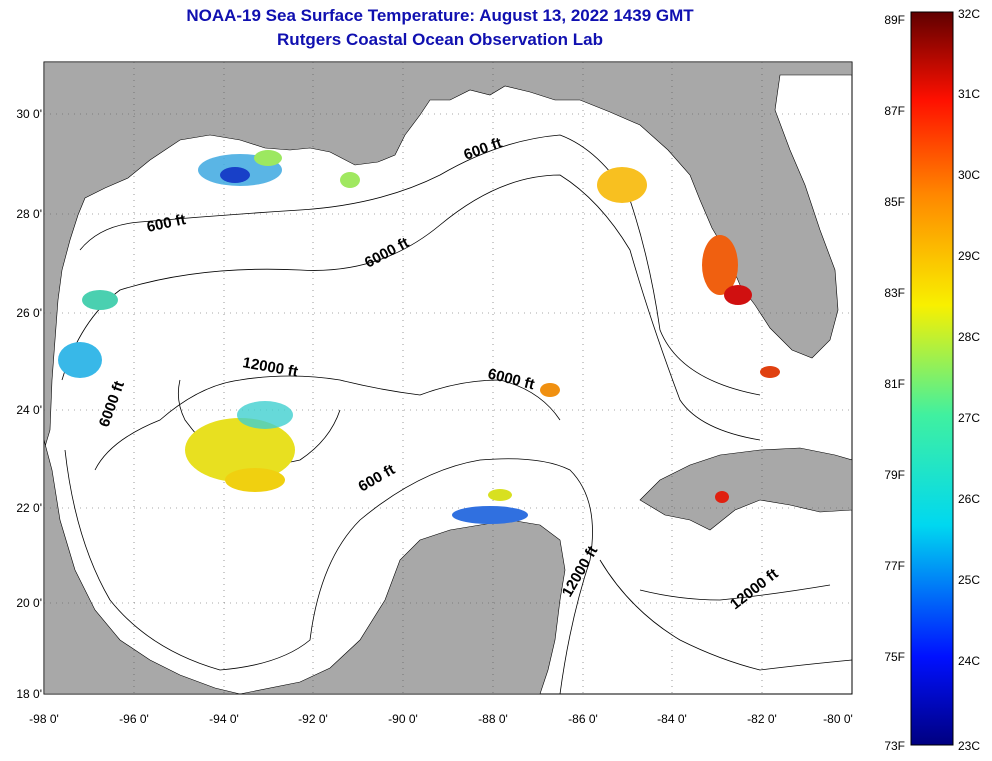  What do you see at coordinates (969, 256) in the screenshot?
I see `colorbar-c-label: 29C` at bounding box center [969, 256].